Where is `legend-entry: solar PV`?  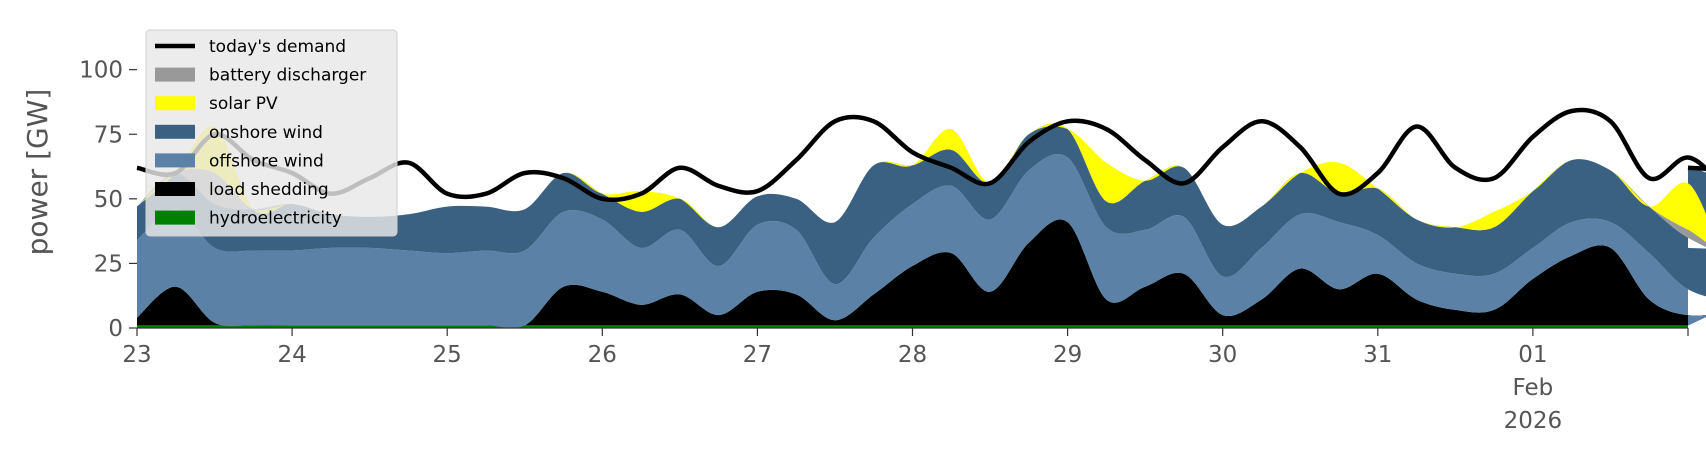
legend-entry: solar PV is located at coordinates (216, 104).